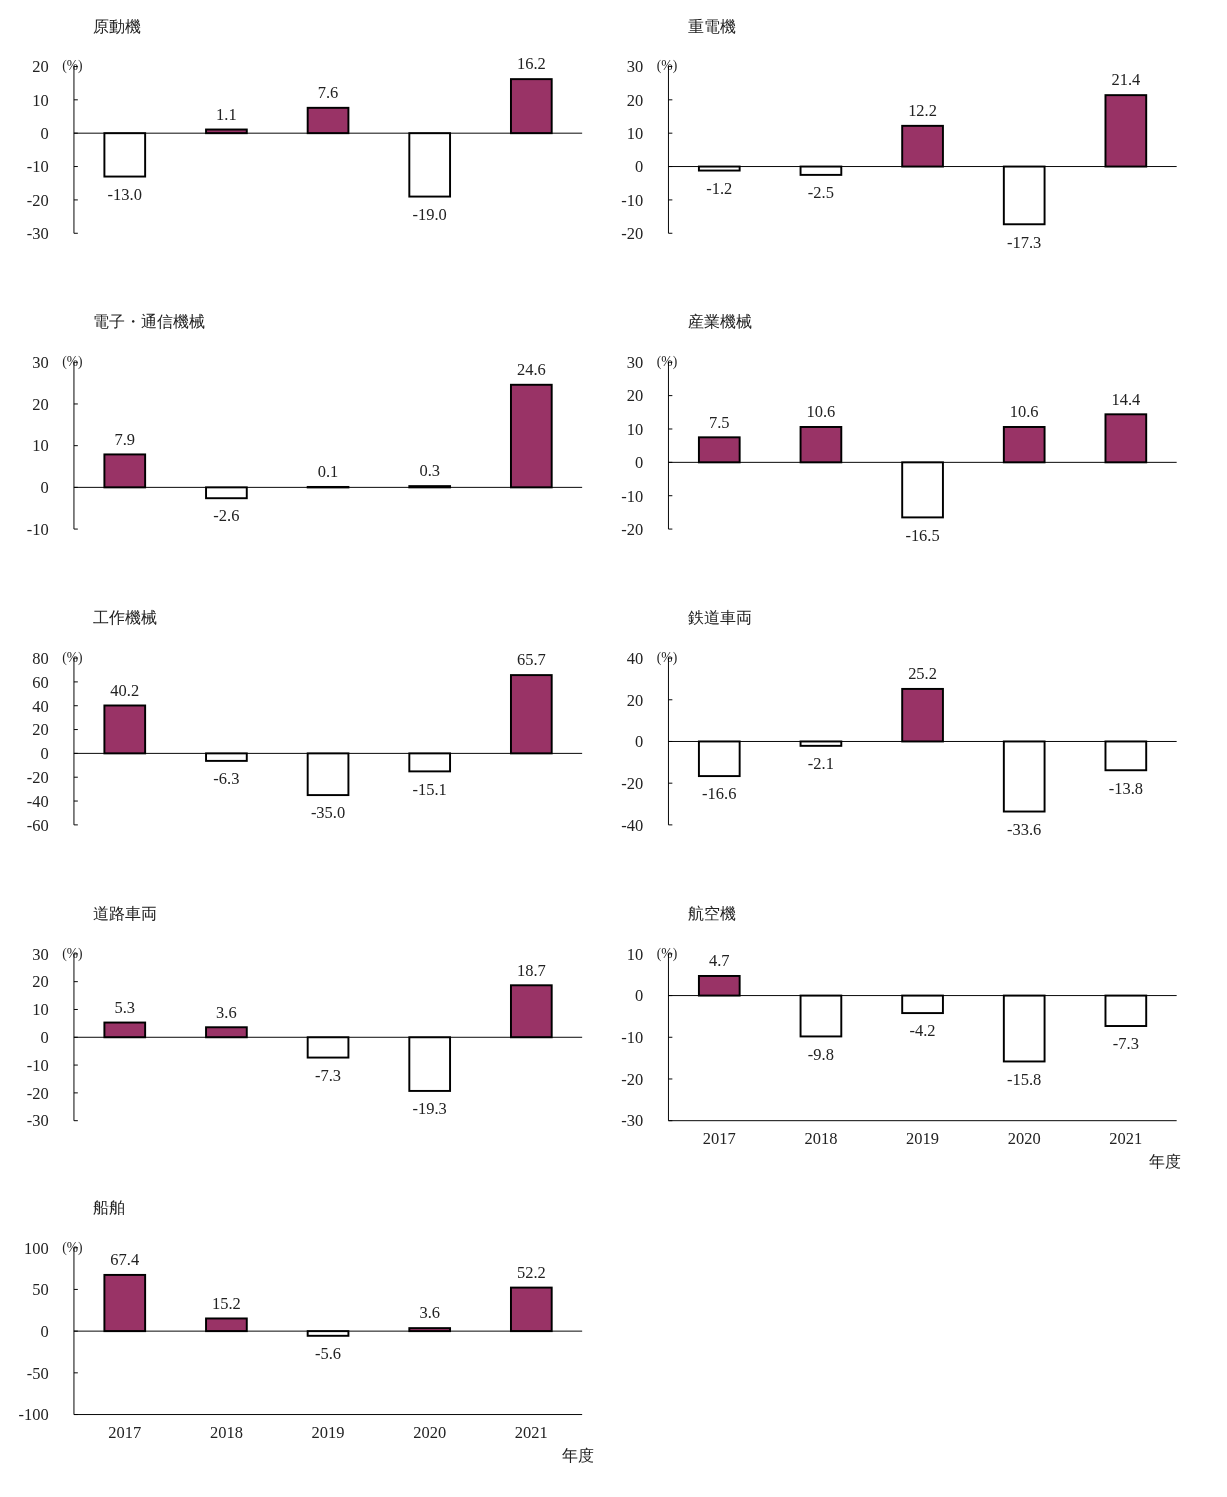 The image size is (1227, 1497). What do you see at coordinates (719, 422) in the screenshot?
I see `data-label: 7.5` at bounding box center [719, 422].